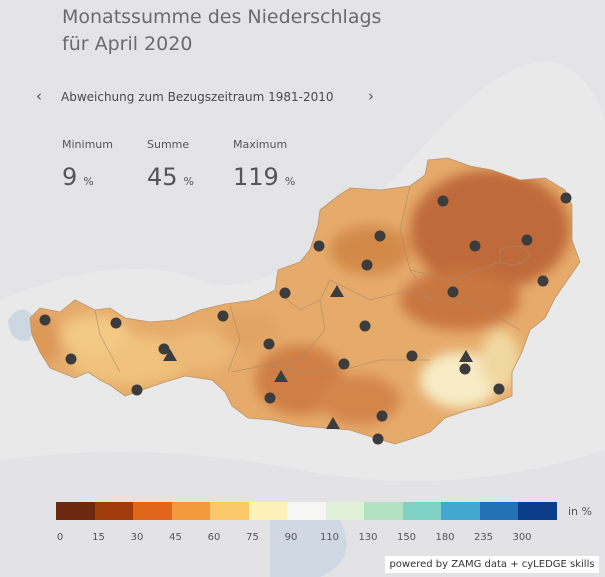  What do you see at coordinates (306, 539) in the screenshot?
I see `legend-ticks: 0 15 30 45 60 75 90 110 130 150 180 235 300` at bounding box center [306, 539].